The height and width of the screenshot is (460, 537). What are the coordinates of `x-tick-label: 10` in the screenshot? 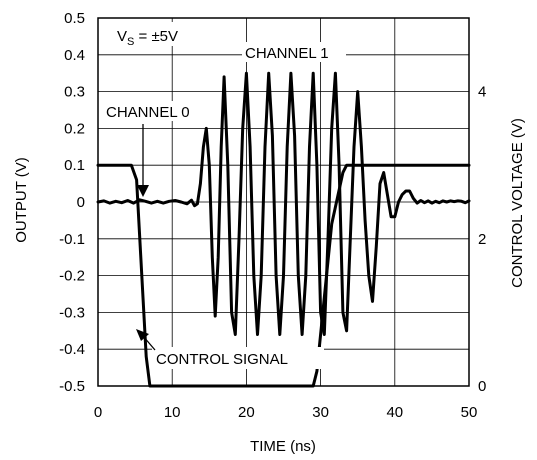 It's located at (172, 412).